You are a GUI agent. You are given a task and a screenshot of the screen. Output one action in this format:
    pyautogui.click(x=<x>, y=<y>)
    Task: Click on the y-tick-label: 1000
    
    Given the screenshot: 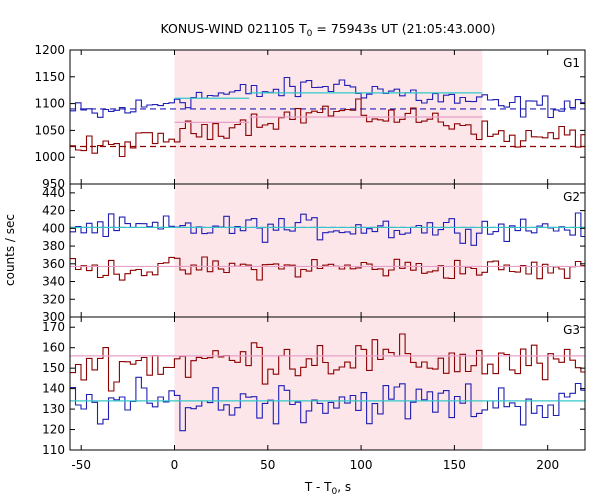 What is the action you would take?
    pyautogui.click(x=49, y=157)
    